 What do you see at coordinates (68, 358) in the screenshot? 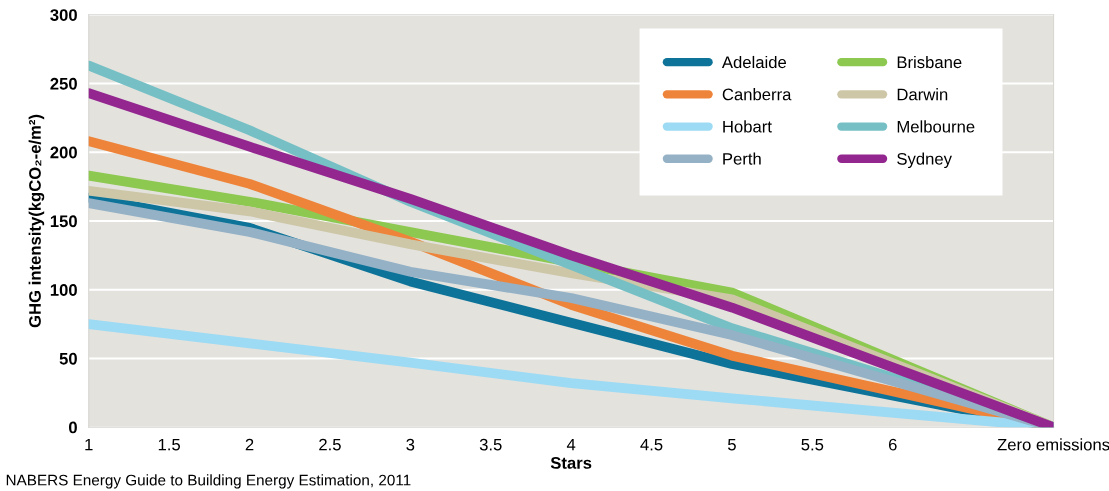
I see `y-tick-label: 50` at bounding box center [68, 358].